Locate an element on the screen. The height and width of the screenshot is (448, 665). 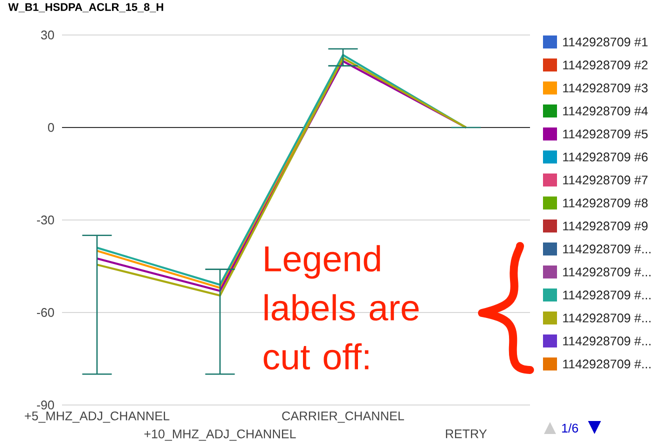
x-tick-label: CARRIER_CHANNEL is located at coordinates (343, 417).